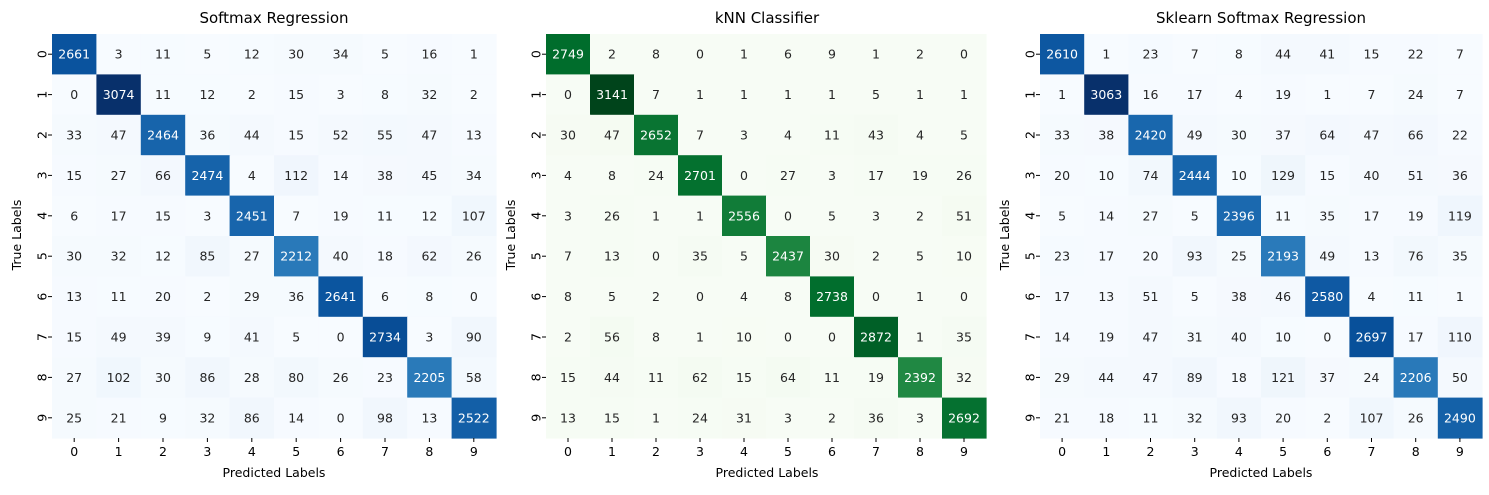 The image size is (1489, 495). Describe the element at coordinates (74, 377) in the screenshot. I see `cell-value-label: 27` at that location.